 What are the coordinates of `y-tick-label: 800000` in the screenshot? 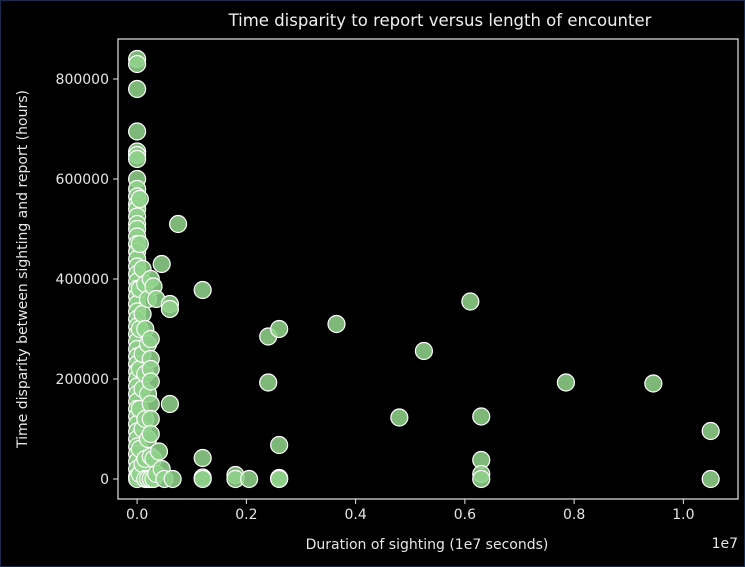 It's located at (82, 80).